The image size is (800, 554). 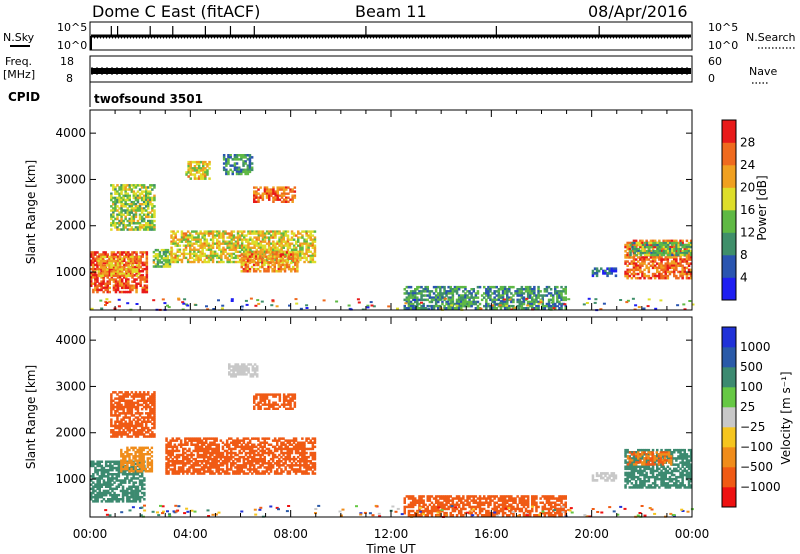 I want to click on noise-strip: N.Sky 10^5 10^0 10^5 10^0 N.Search, so click(x=399, y=36).